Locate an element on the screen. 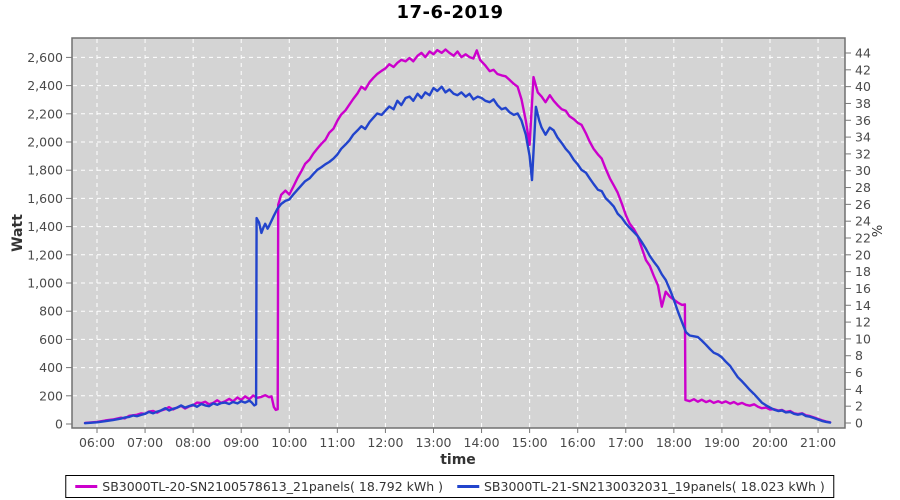 The width and height of the screenshot is (900, 500). y-axis-right-tick-label: 28 is located at coordinates (863, 187).